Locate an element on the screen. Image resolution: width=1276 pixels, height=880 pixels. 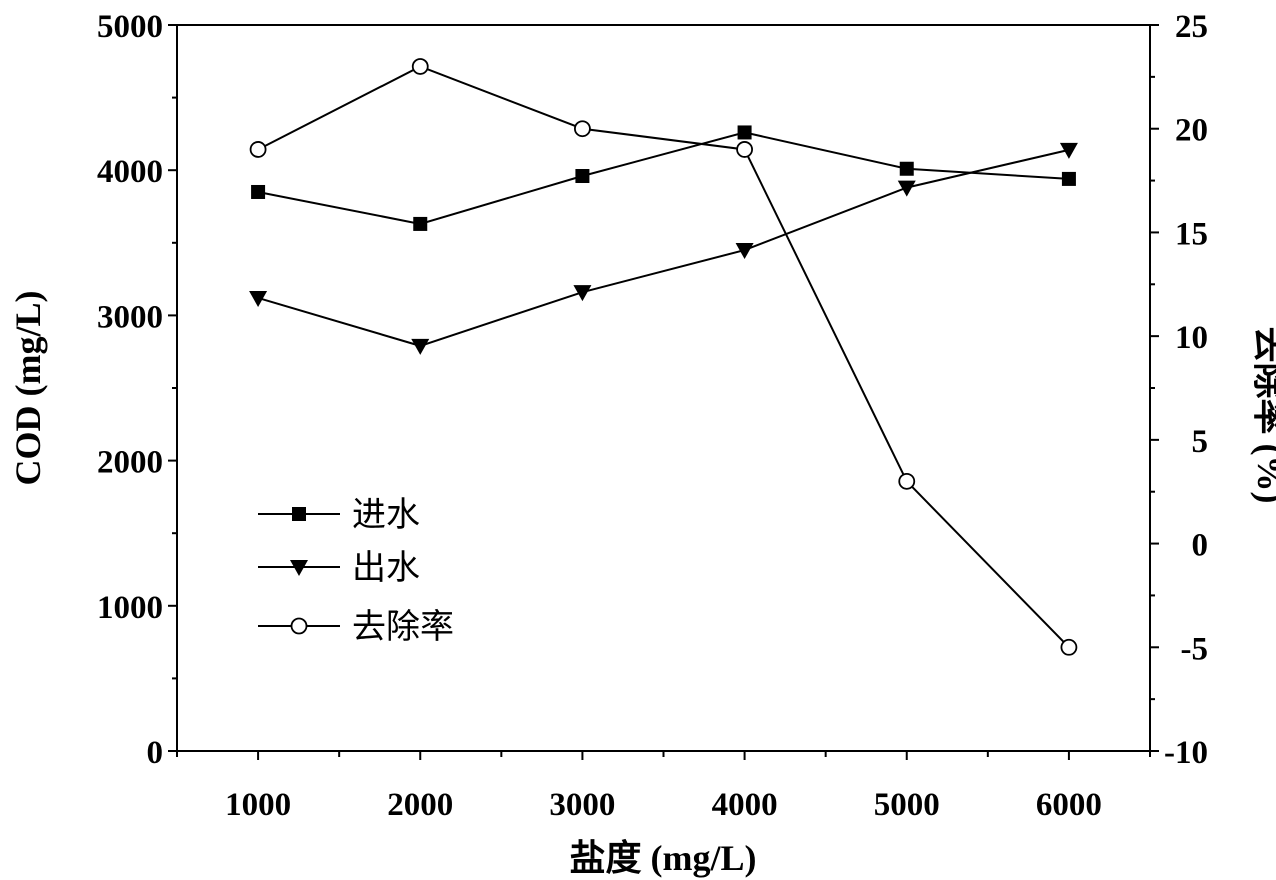
legend-label: 出水 is located at coordinates (386, 568).